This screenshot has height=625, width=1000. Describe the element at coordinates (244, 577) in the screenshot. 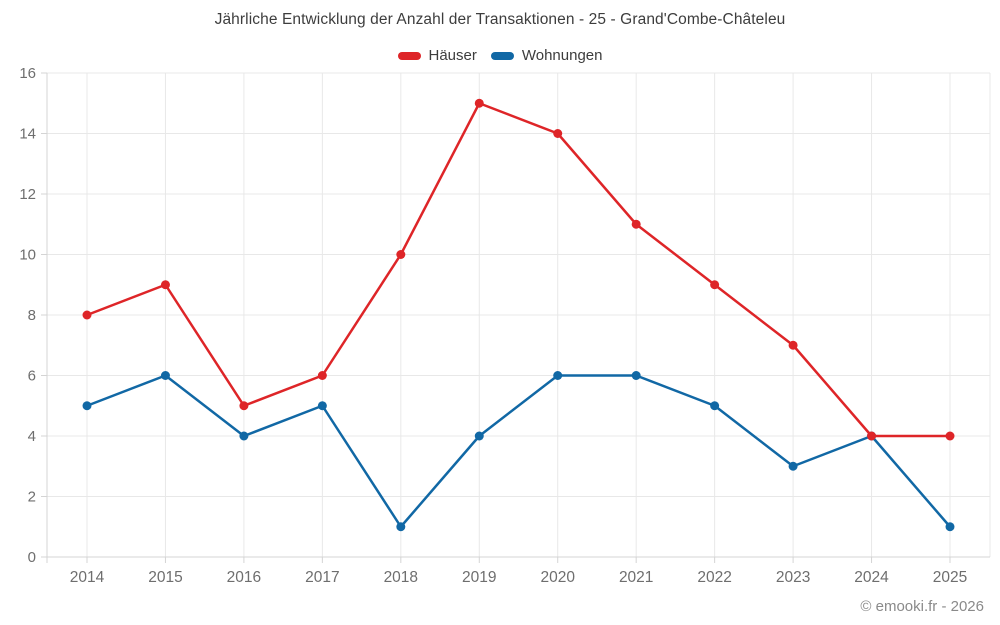

I see `axis-label-x-2016: 2016` at that location.